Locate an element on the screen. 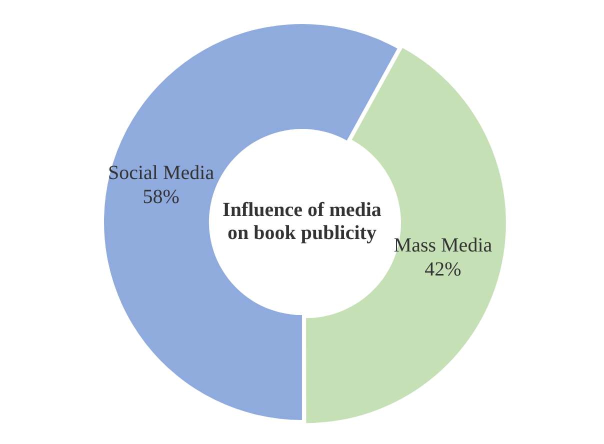 This screenshot has height=444, width=604. slice-label: Mass Media is located at coordinates (443, 245).